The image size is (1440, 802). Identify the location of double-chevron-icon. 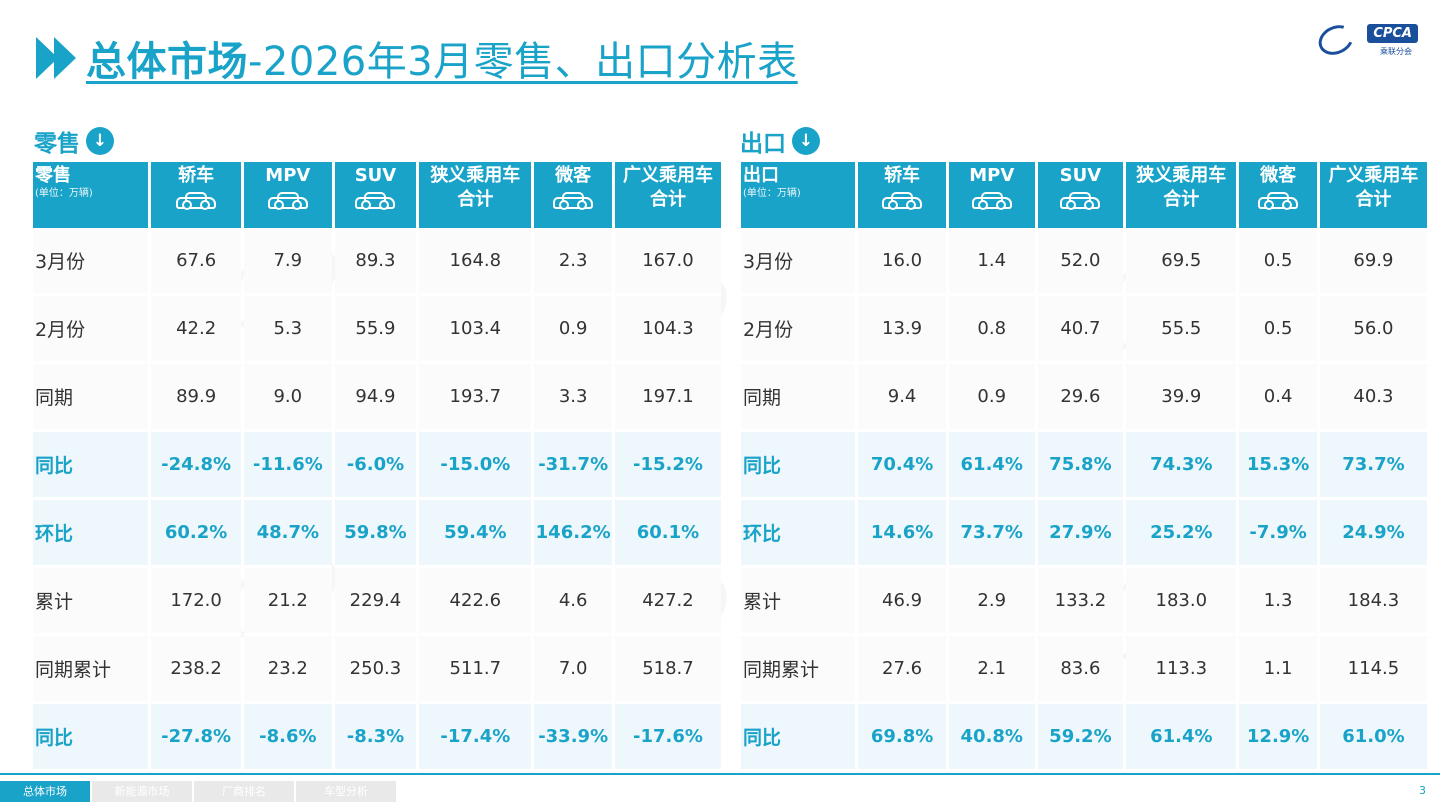
(56, 58).